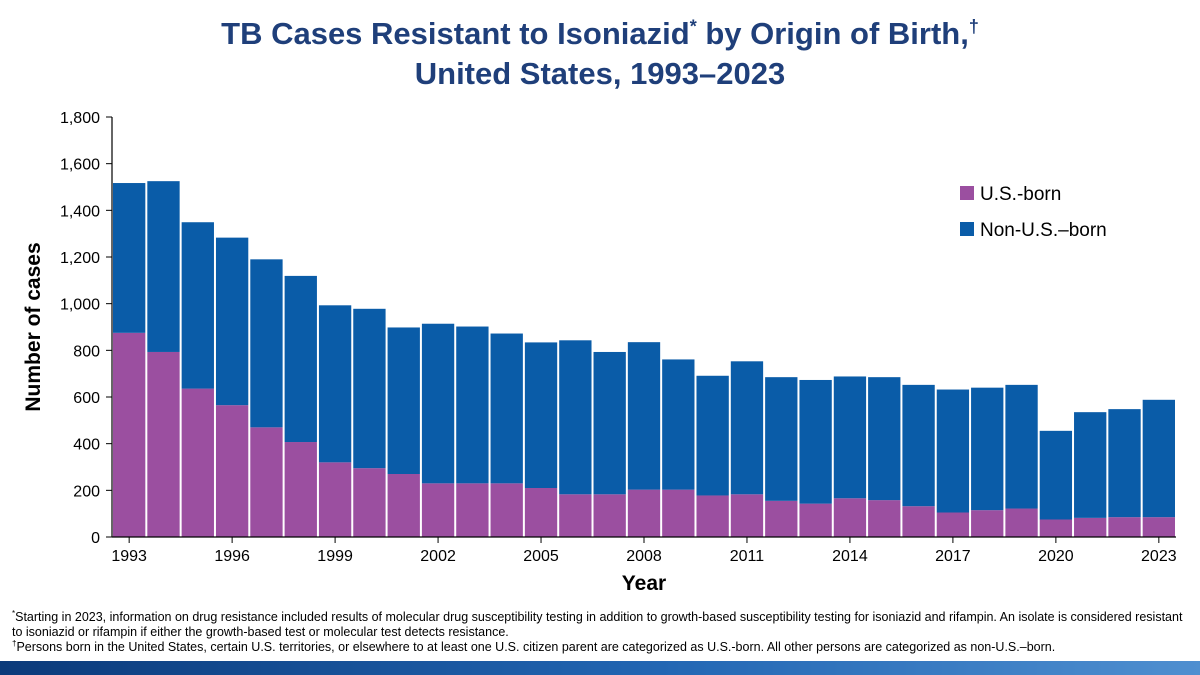  What do you see at coordinates (95, 538) in the screenshot?
I see `y-tick-label-0: 0` at bounding box center [95, 538].